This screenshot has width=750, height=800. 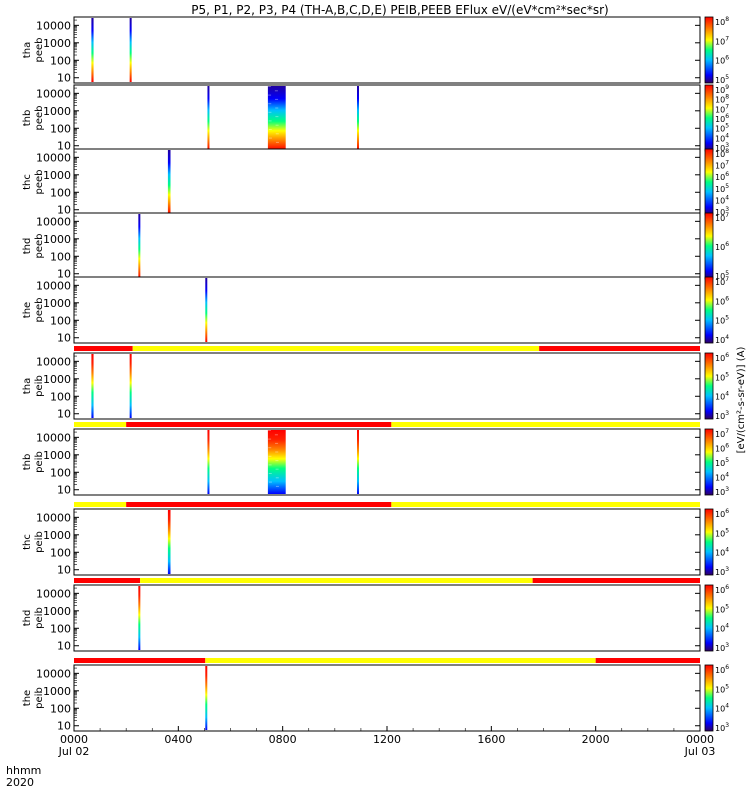 I want to click on panel-label-probe: thc, so click(x=27, y=182).